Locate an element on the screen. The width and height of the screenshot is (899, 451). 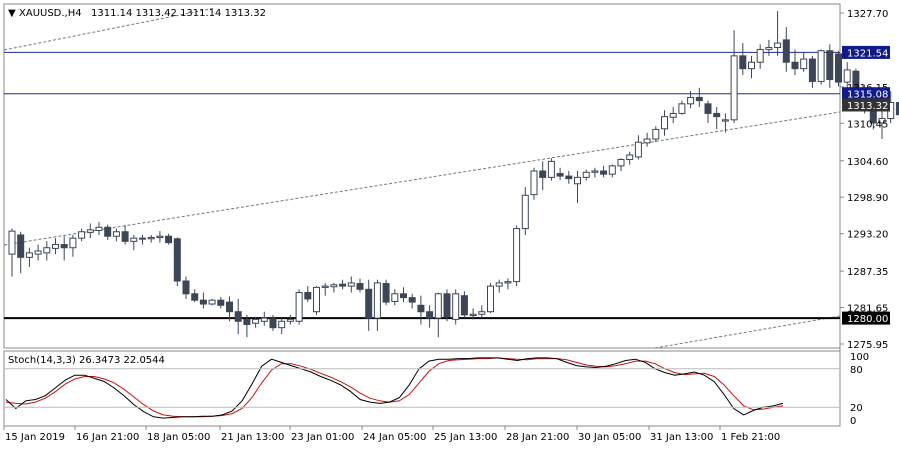
trendline-lower is located at coordinates (747, 332).